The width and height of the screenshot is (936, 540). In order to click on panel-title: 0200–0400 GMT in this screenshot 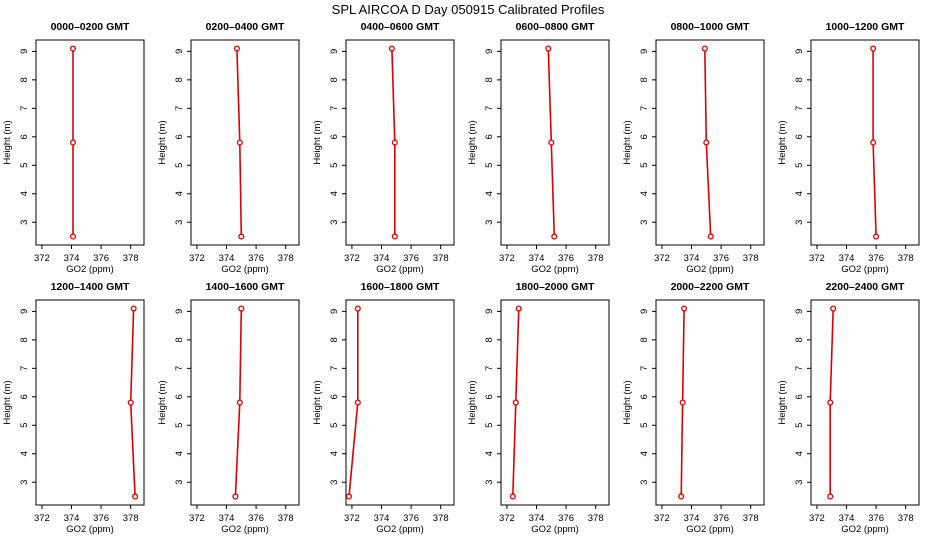, I will do `click(245, 27)`.